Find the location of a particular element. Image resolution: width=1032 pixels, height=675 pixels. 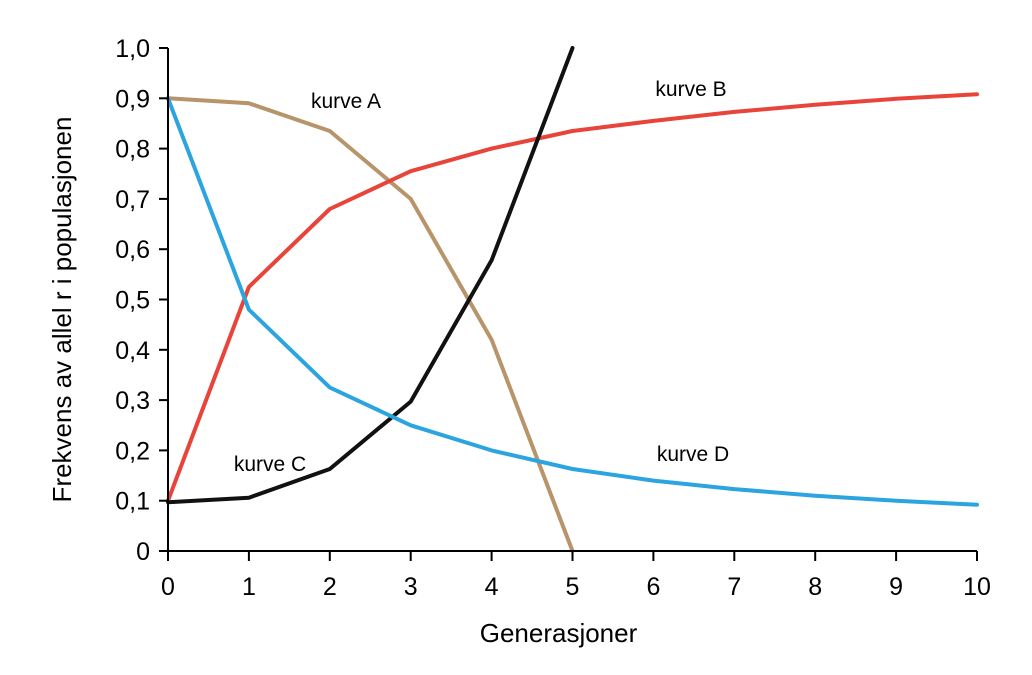

x-tick-label: 3 is located at coordinates (411, 587).